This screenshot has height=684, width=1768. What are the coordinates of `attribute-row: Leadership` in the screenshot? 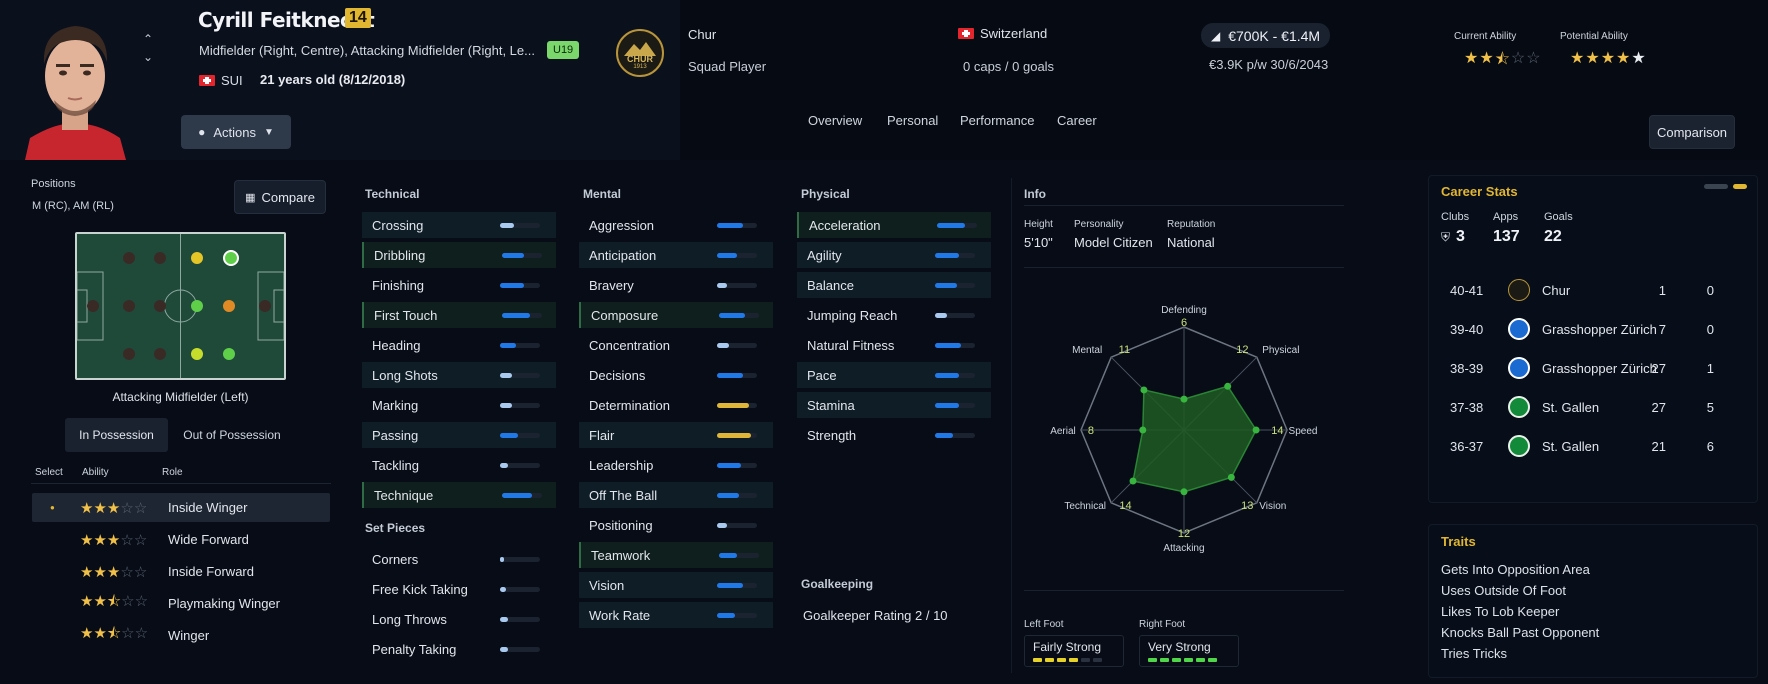 It's located at (676, 465).